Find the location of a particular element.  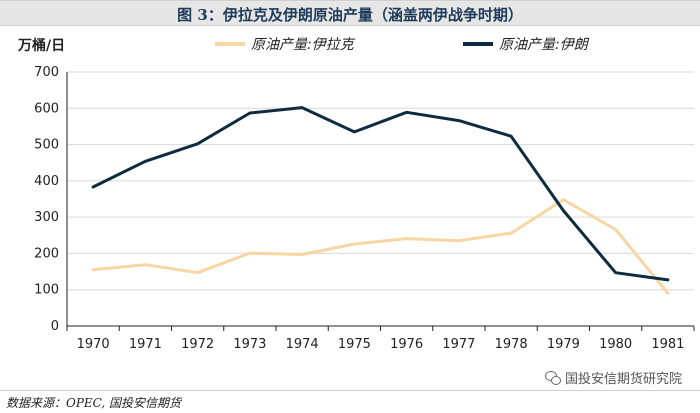

x-tick-label: 1972 is located at coordinates (197, 344).